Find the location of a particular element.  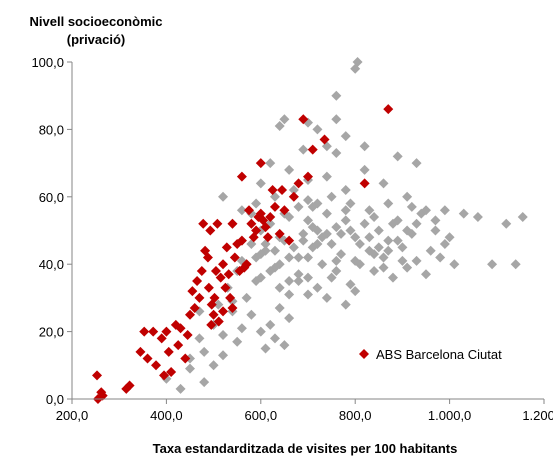

x-ticks: 200,0 400,0 600,0 800,0 1.000,0 1.200,0 is located at coordinates (304, 411).